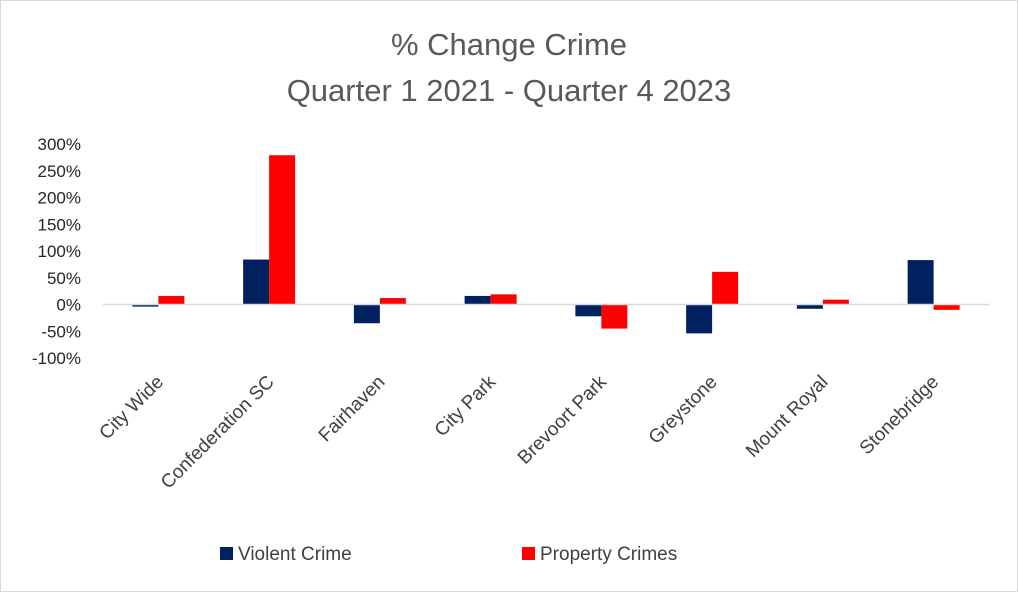  Describe the element at coordinates (899, 415) in the screenshot. I see `x-tick-label: Stonebridge` at that location.